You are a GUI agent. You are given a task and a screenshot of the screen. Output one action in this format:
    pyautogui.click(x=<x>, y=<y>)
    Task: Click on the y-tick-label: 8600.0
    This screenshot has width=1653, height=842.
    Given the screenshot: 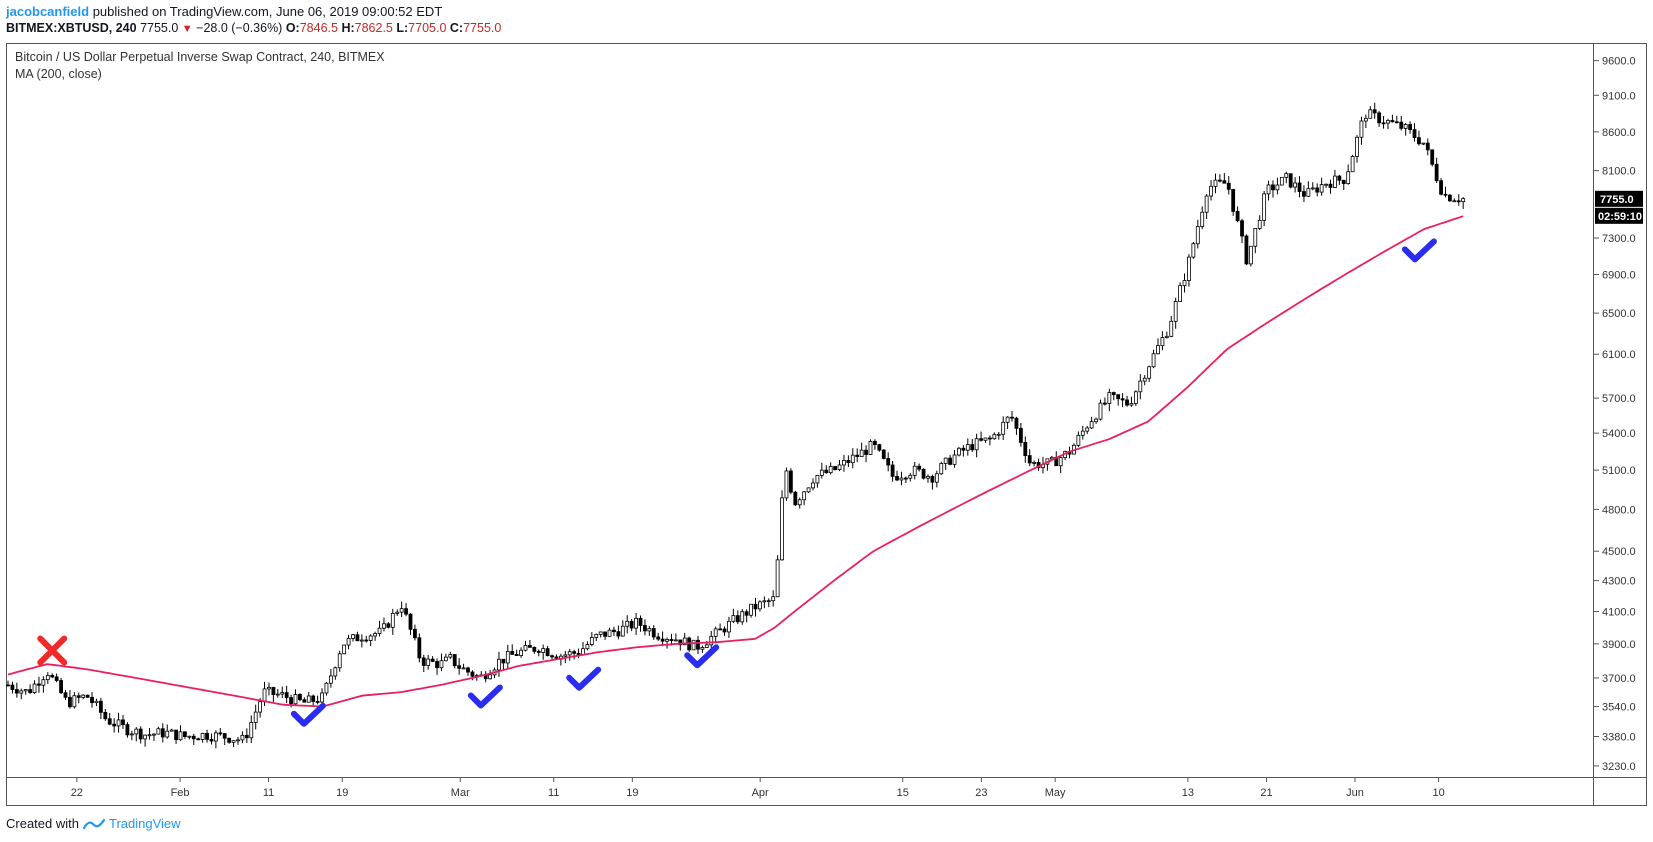 What is the action you would take?
    pyautogui.click(x=1619, y=133)
    